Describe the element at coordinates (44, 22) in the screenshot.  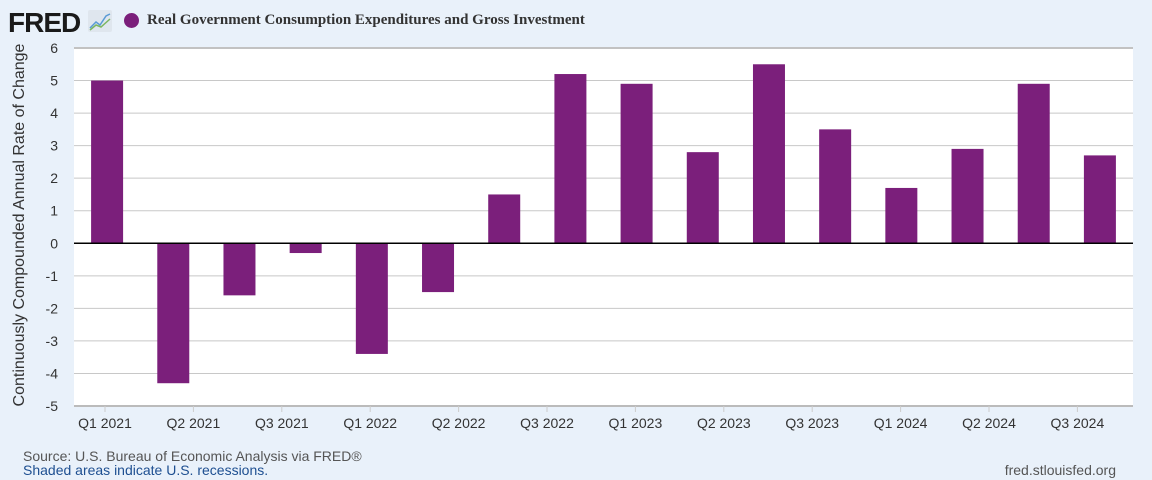
I see `fred-logo: FRED` at that location.